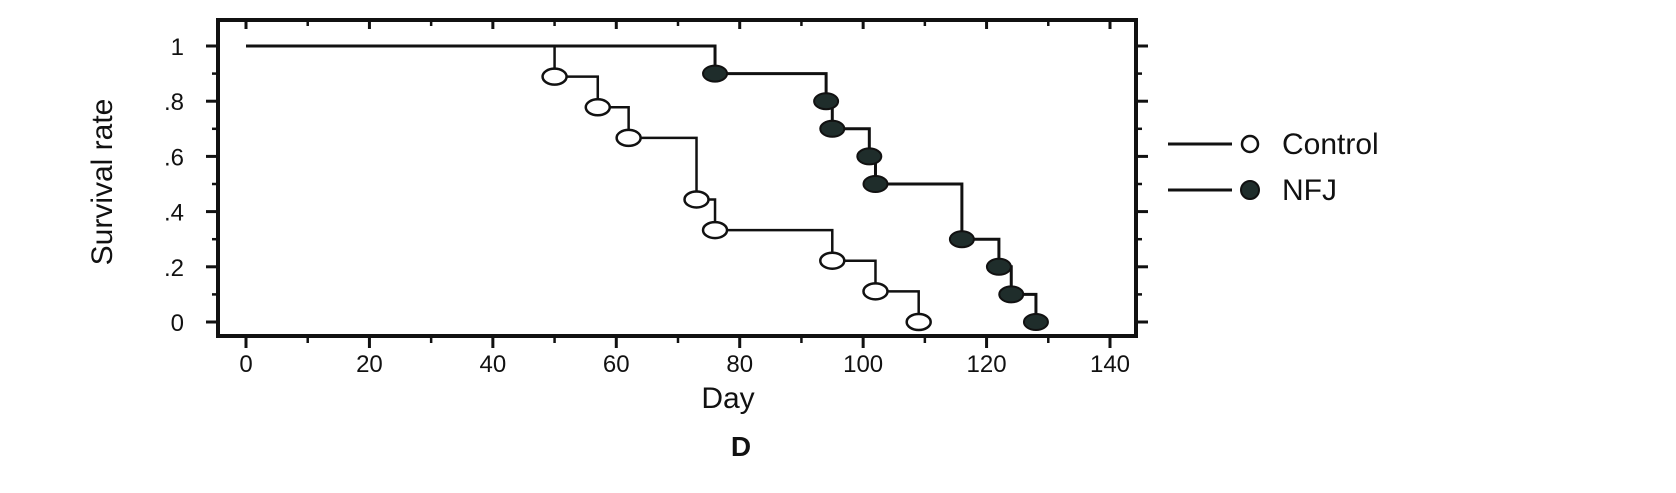 This screenshot has width=1676, height=493. I want to click on x-tick-label: 20, so click(369, 364).